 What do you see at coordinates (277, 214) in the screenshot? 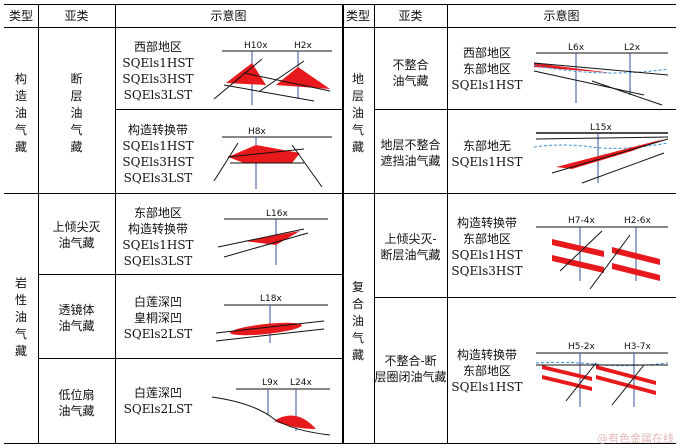
I see `well-label: L16x` at bounding box center [277, 214].